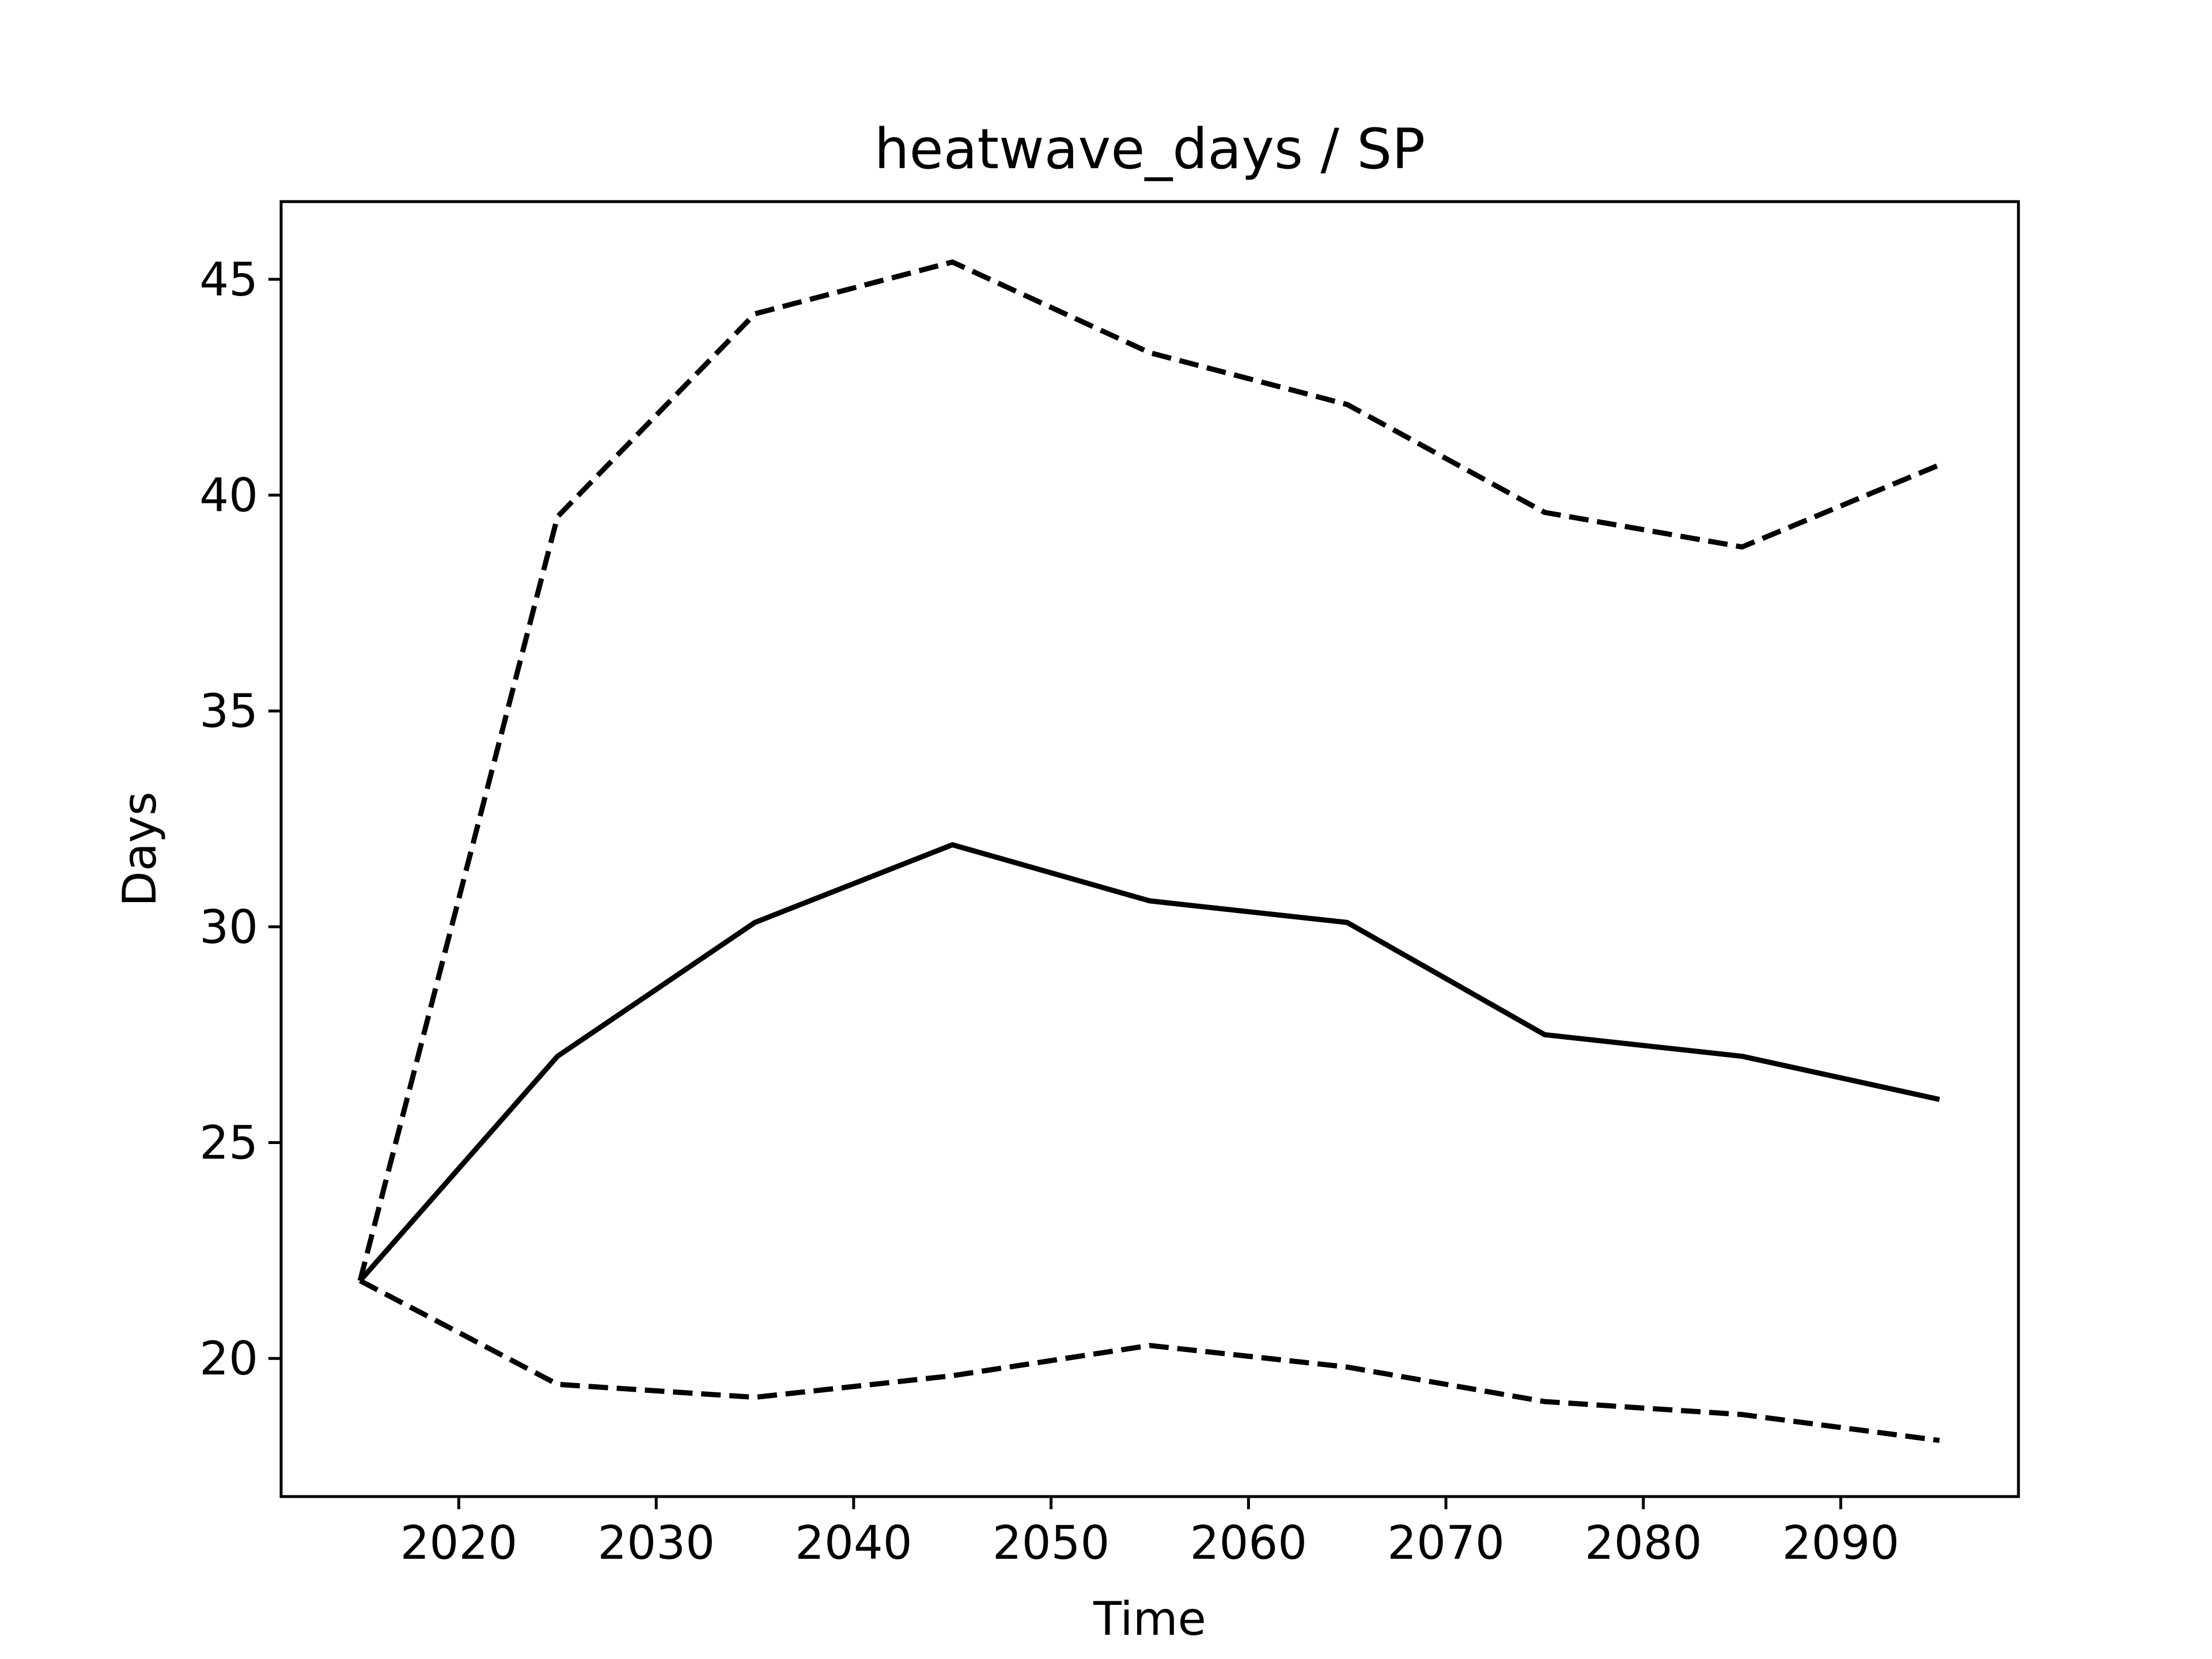 This screenshot has width=2212, height=1659. I want to click on x-tick-label: 2080, so click(1643, 1543).